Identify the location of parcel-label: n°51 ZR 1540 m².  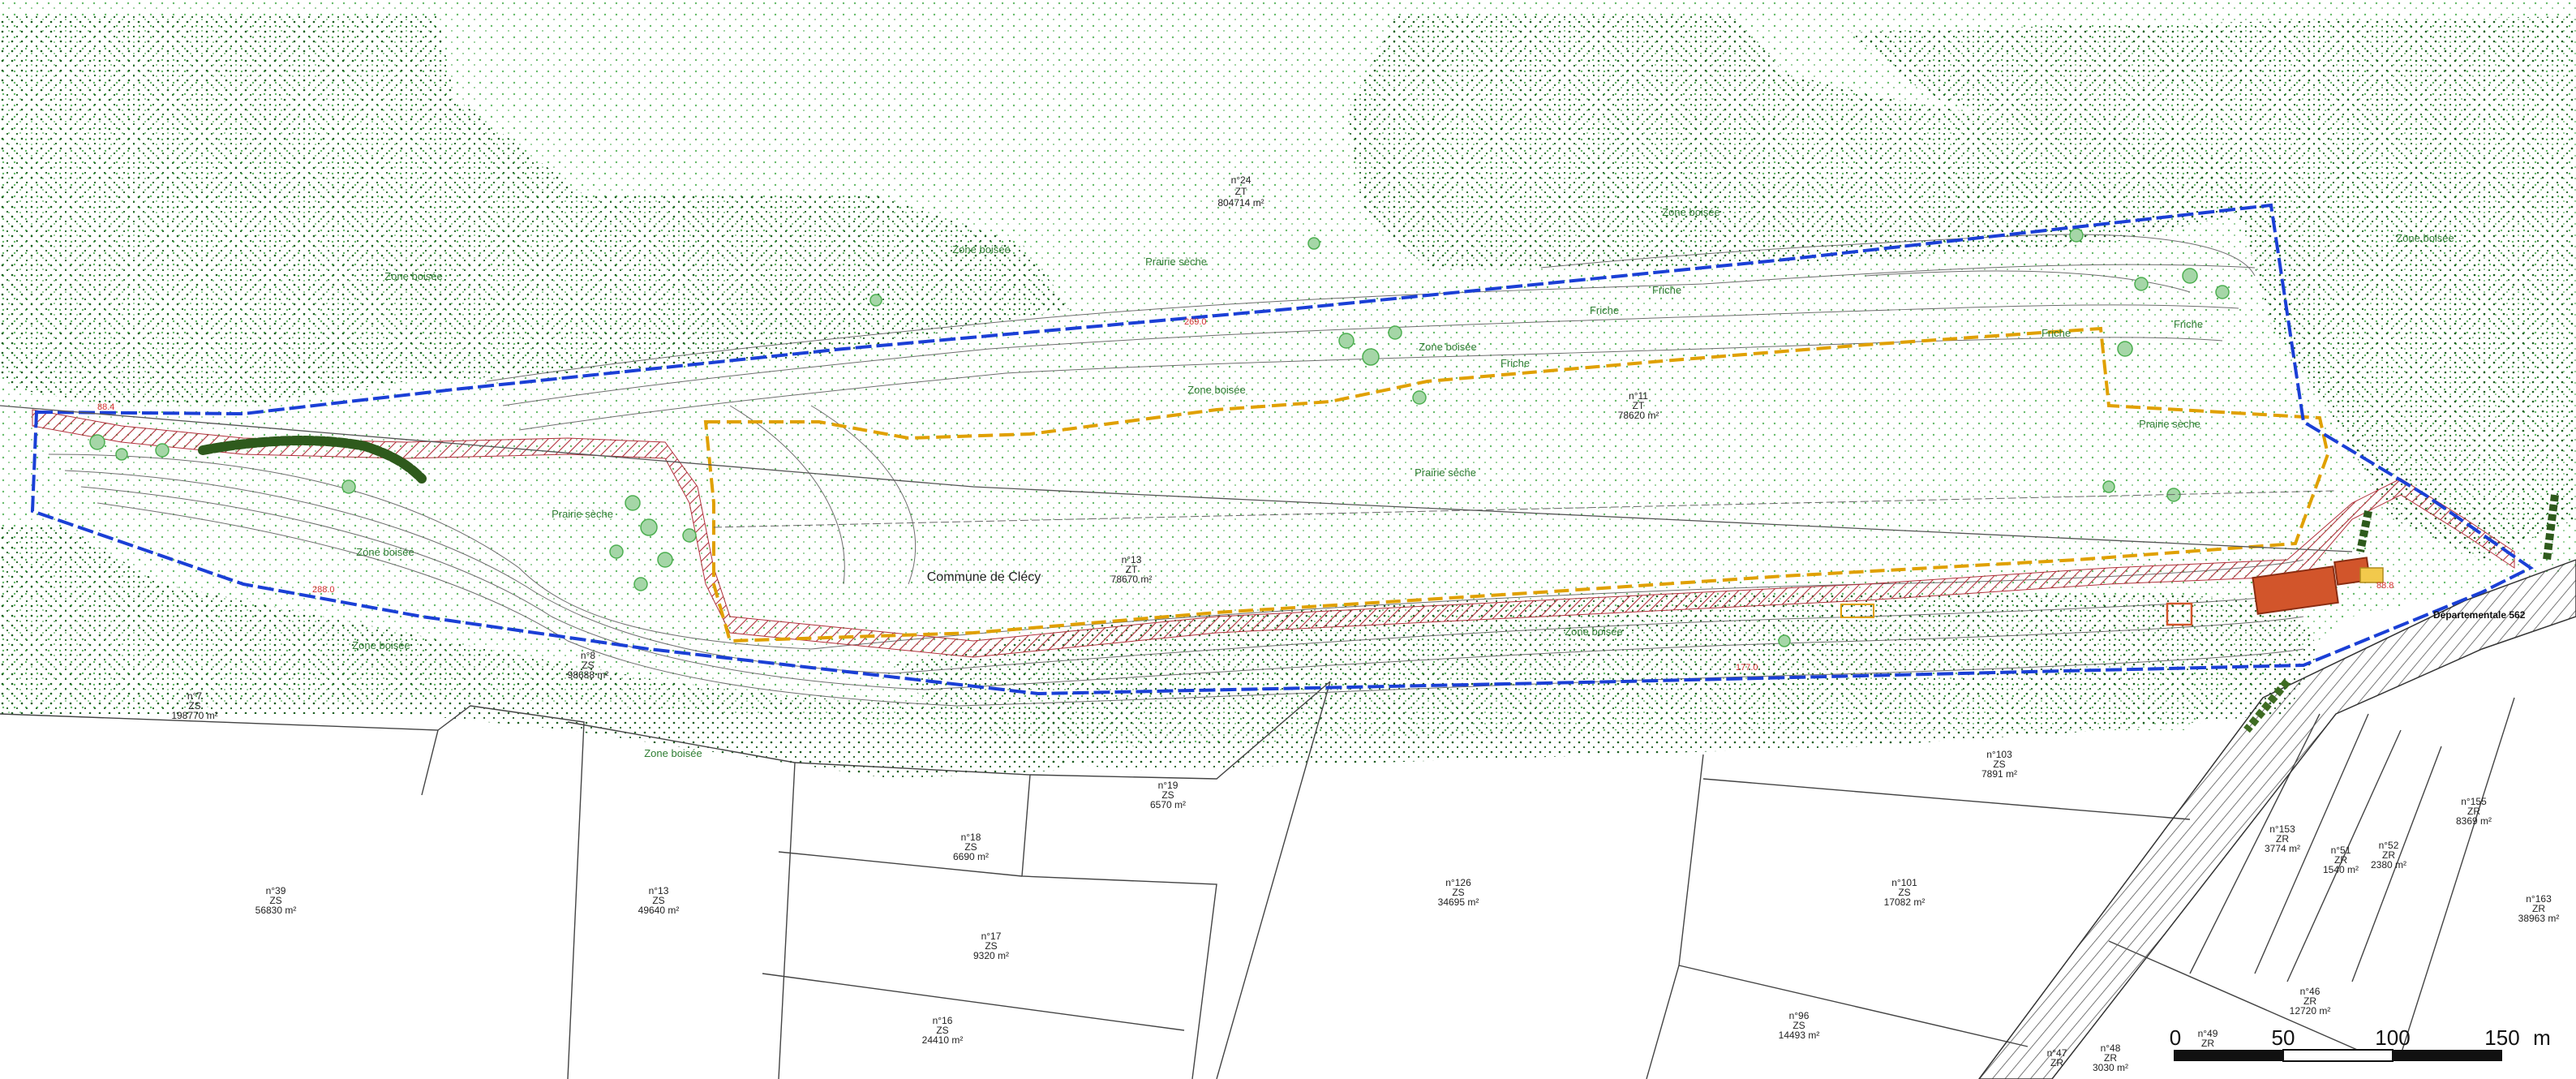
(2341, 860).